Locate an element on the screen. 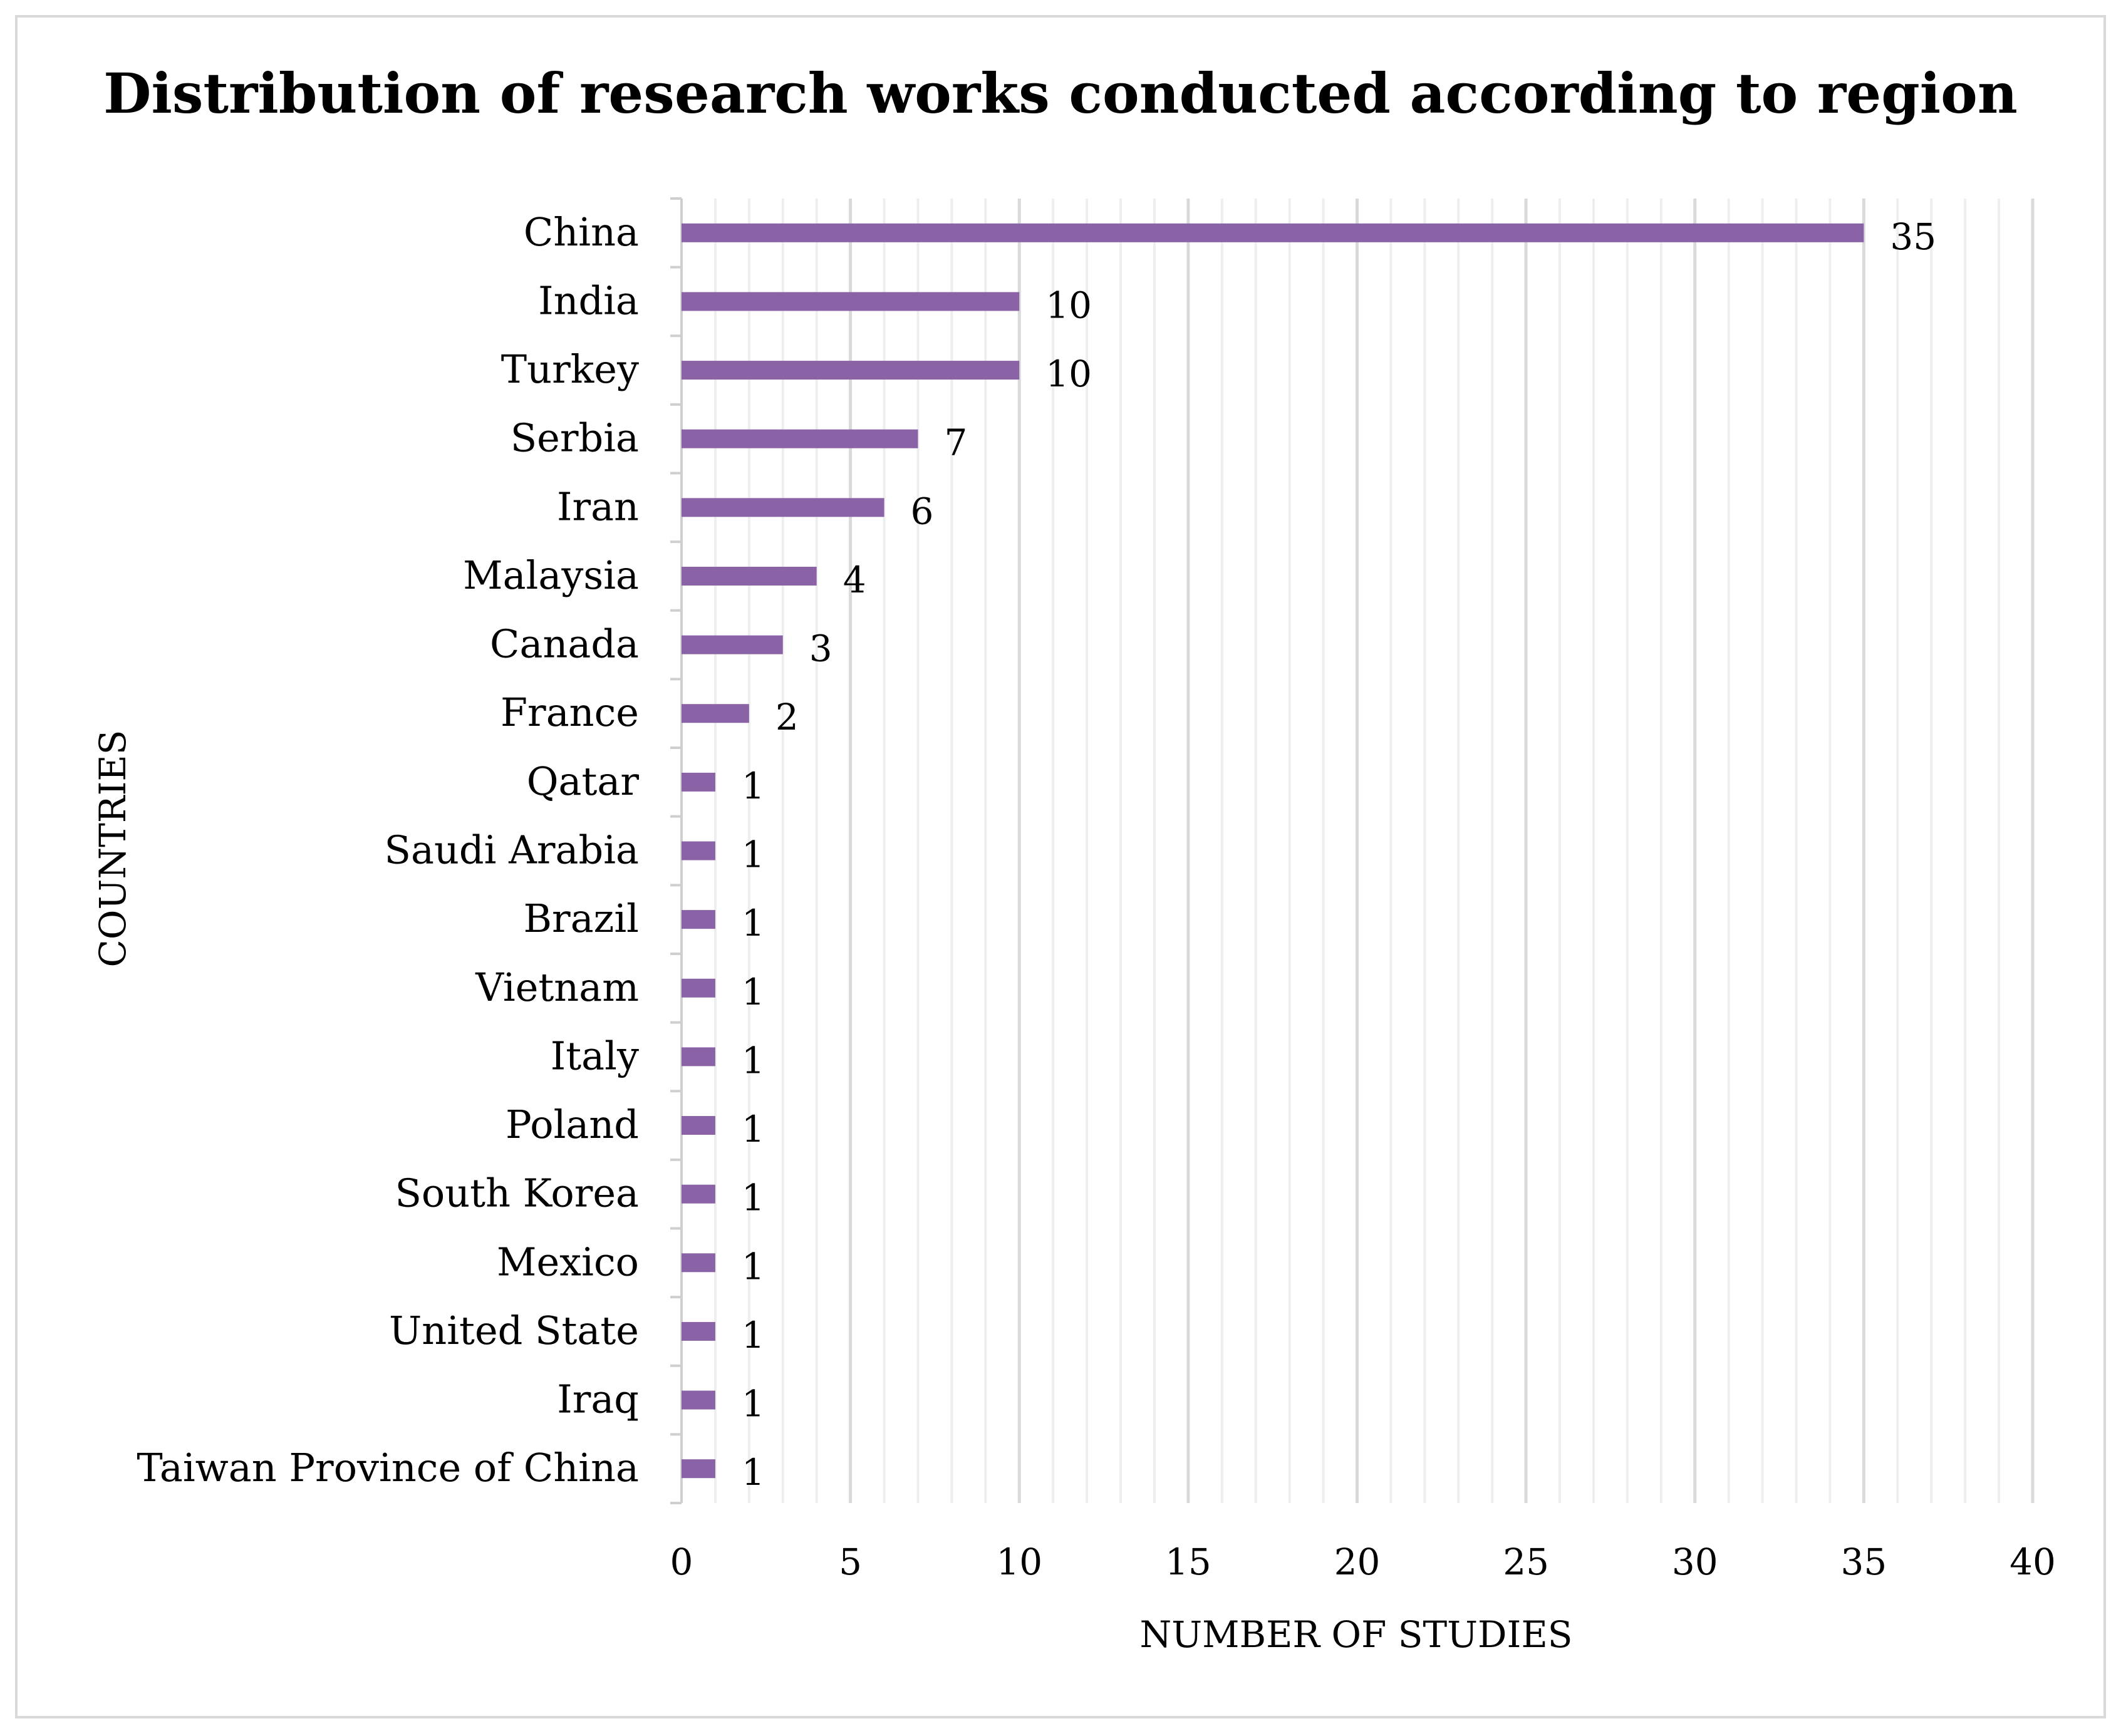 This screenshot has width=2121, height=1736. y-axis-title: COUNTRIES is located at coordinates (112, 849).